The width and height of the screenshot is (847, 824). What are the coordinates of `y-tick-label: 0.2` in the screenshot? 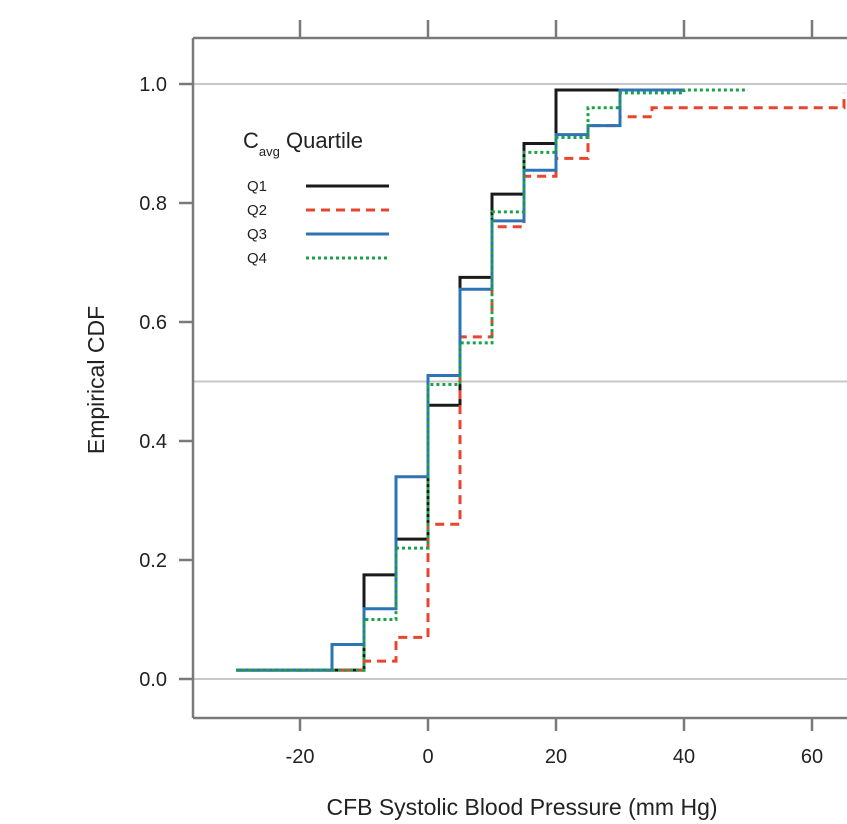 It's located at (153, 561).